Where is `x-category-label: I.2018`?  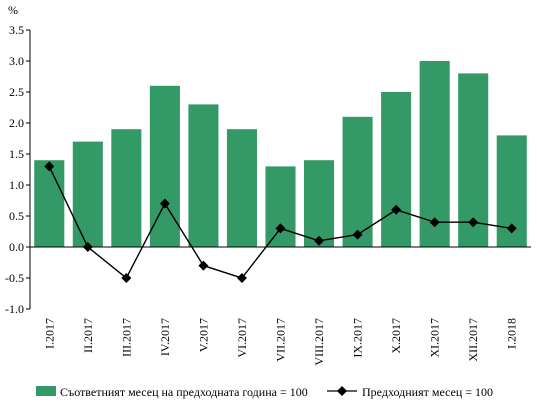 x-category-label: I.2018 is located at coordinates (512, 333).